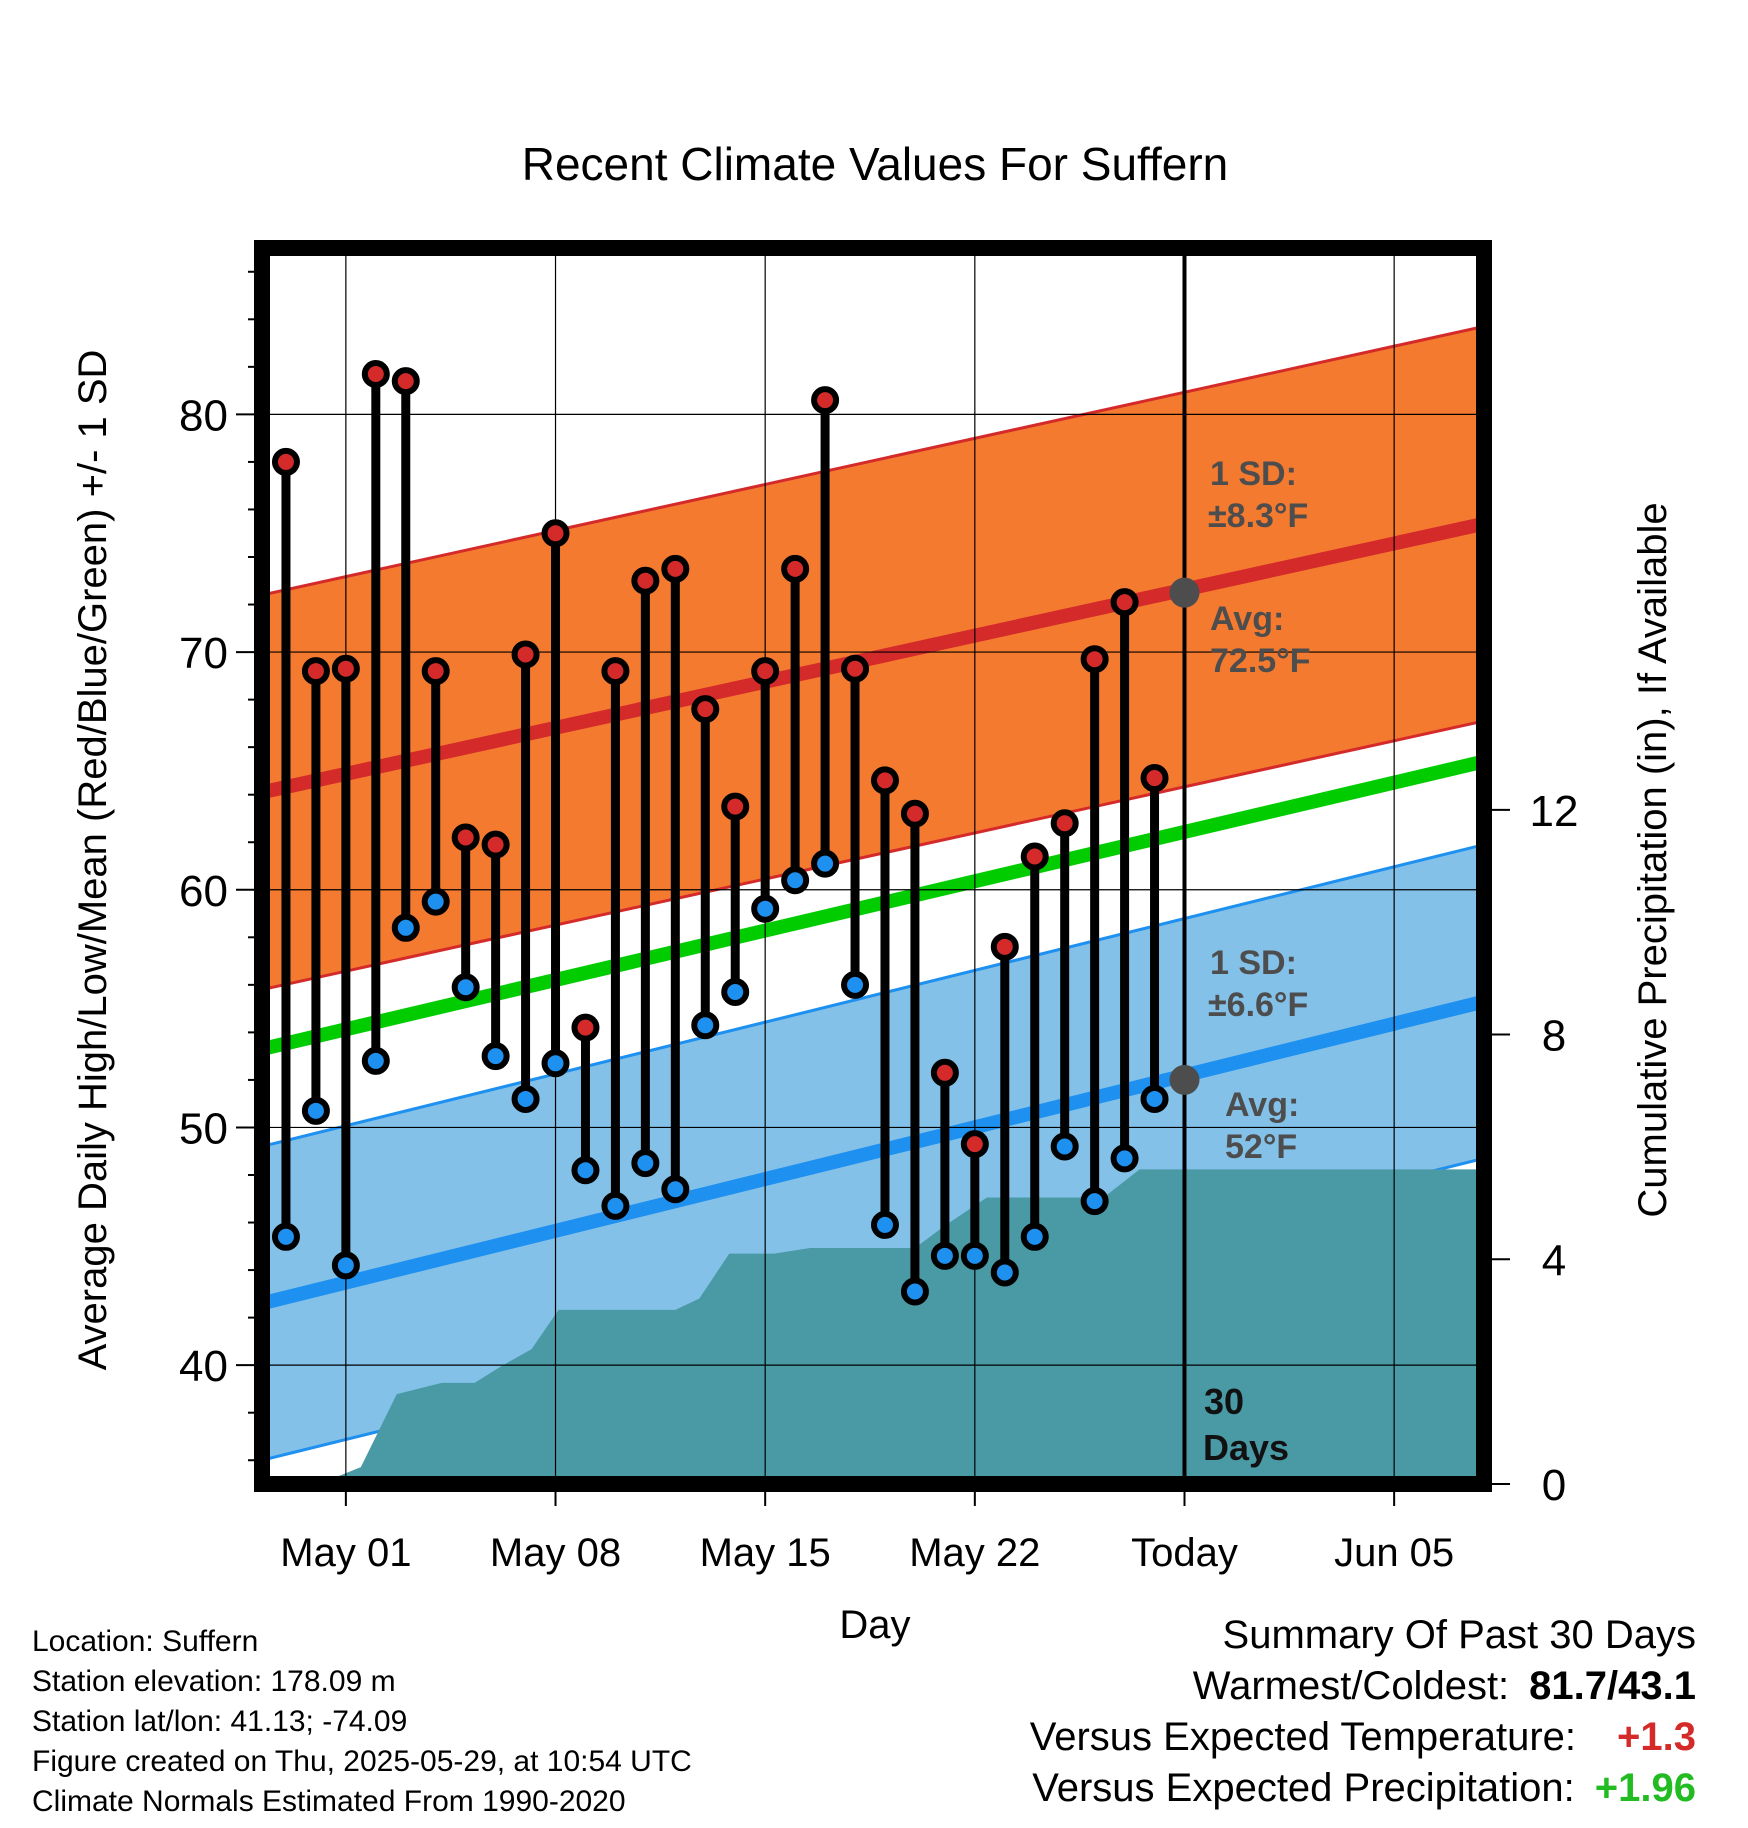 Image resolution: width=1748 pixels, height=1828 pixels. I want to click on period-annotation: 30 Days, so click(1246, 1424).